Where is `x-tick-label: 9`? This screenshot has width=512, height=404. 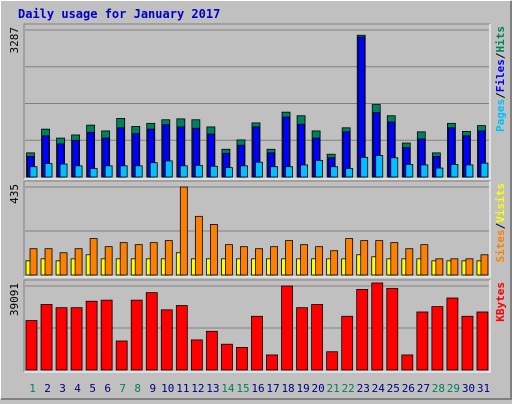
x-tick-label: 9 is located at coordinates (152, 388).